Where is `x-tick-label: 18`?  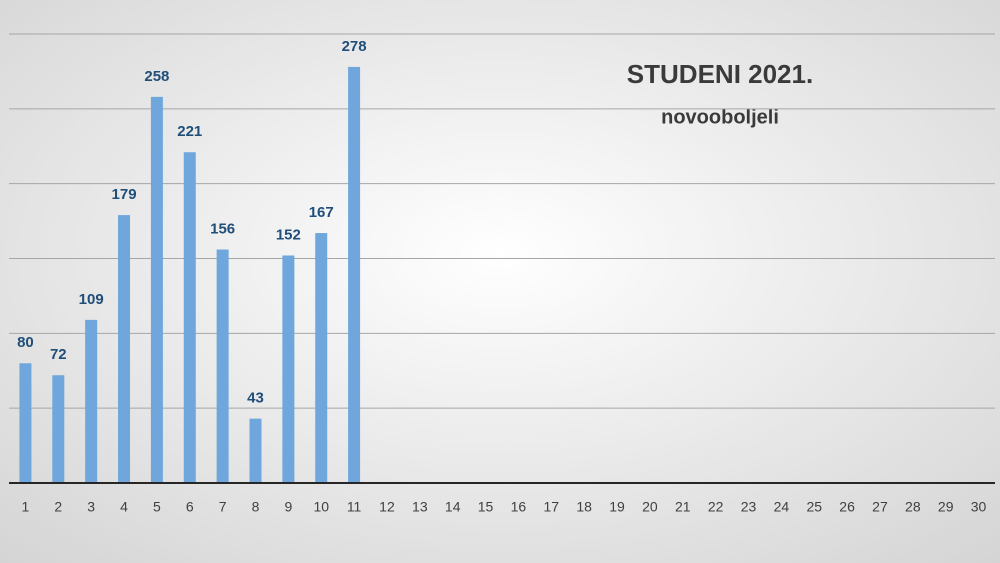
x-tick-label: 18 is located at coordinates (584, 507).